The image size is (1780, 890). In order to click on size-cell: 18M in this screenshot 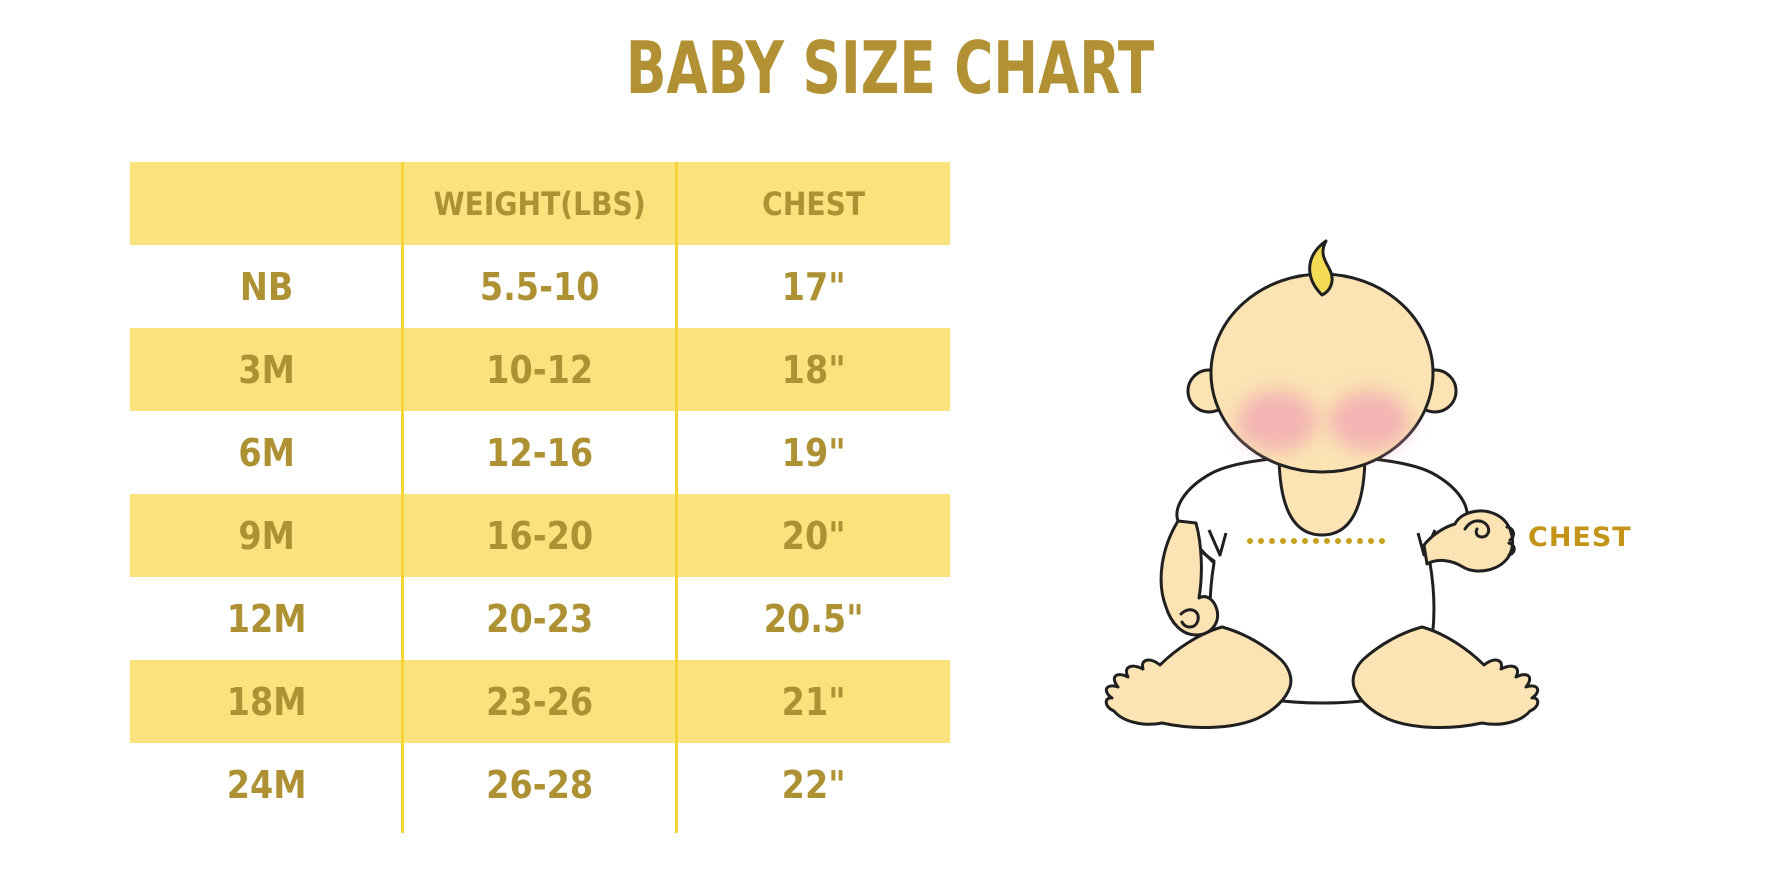, I will do `click(266, 701)`.